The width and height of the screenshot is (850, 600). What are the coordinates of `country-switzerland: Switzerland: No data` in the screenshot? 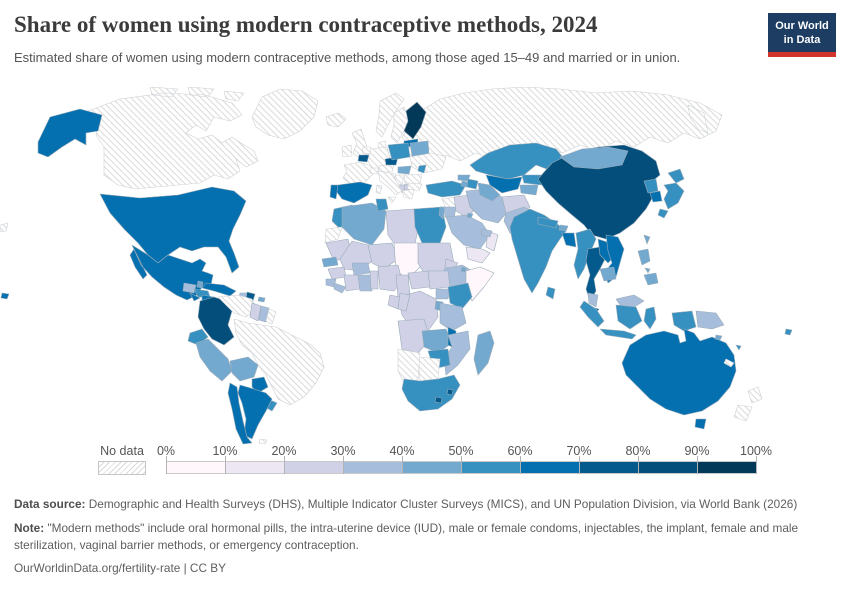 It's located at (374, 171).